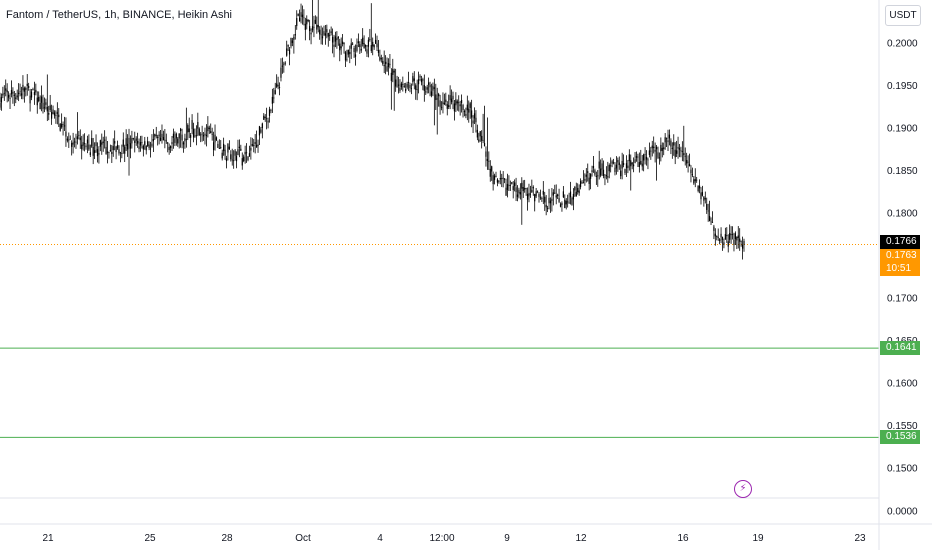  I want to click on time-tick-label: 16, so click(683, 538).